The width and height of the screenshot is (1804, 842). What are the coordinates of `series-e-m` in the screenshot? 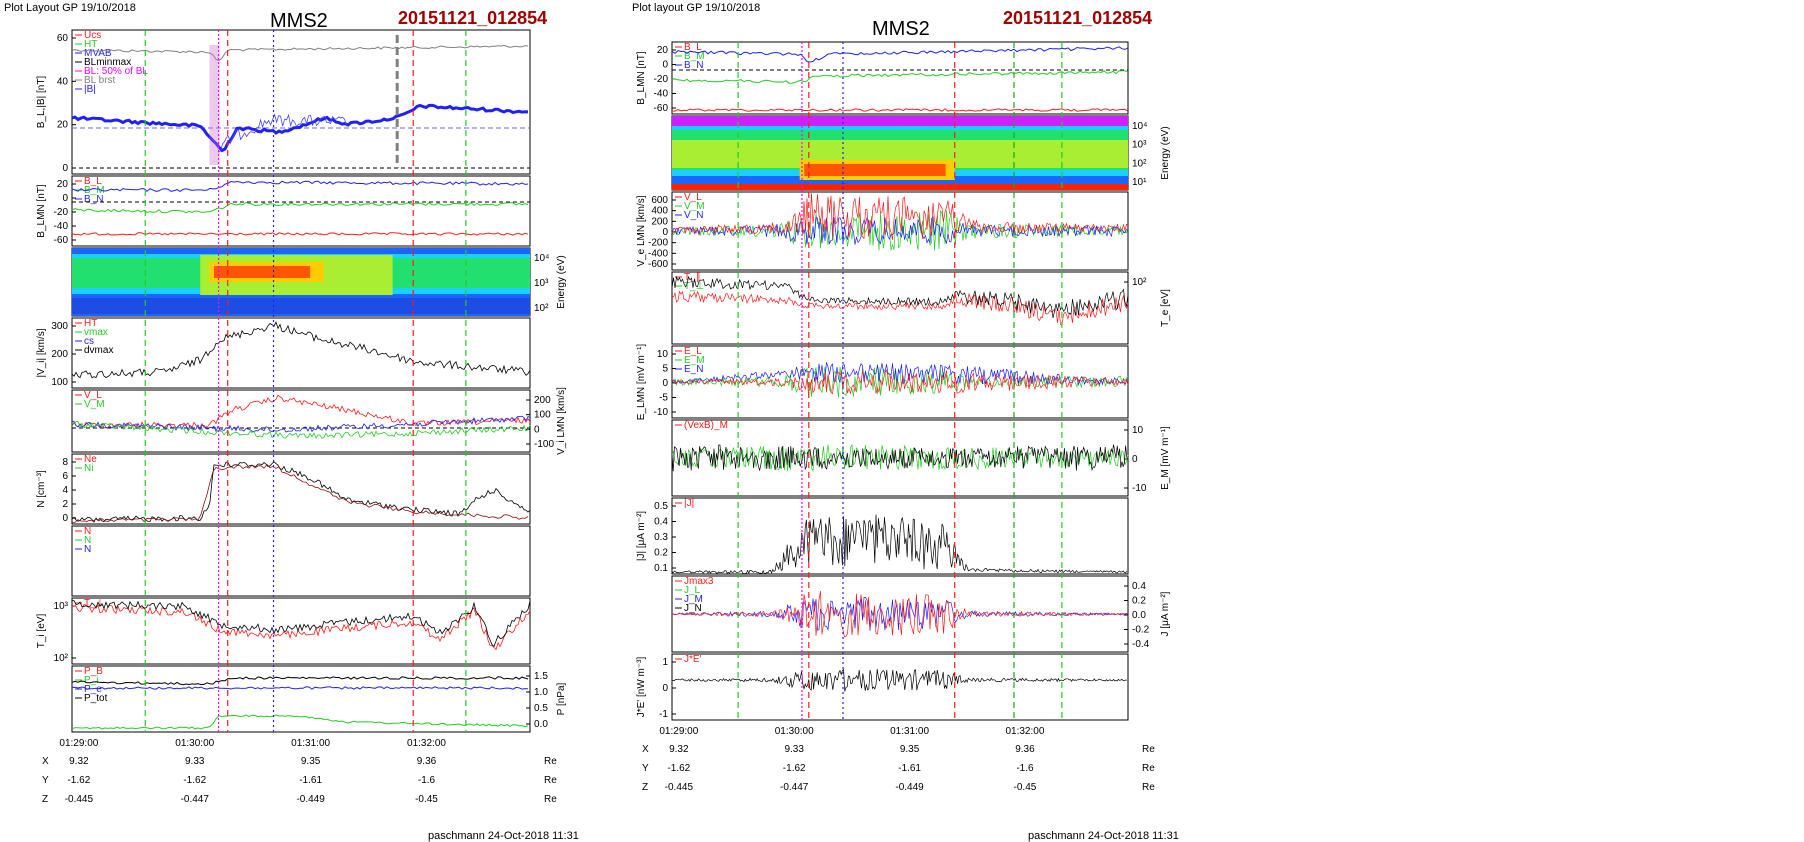 It's located at (900, 382).